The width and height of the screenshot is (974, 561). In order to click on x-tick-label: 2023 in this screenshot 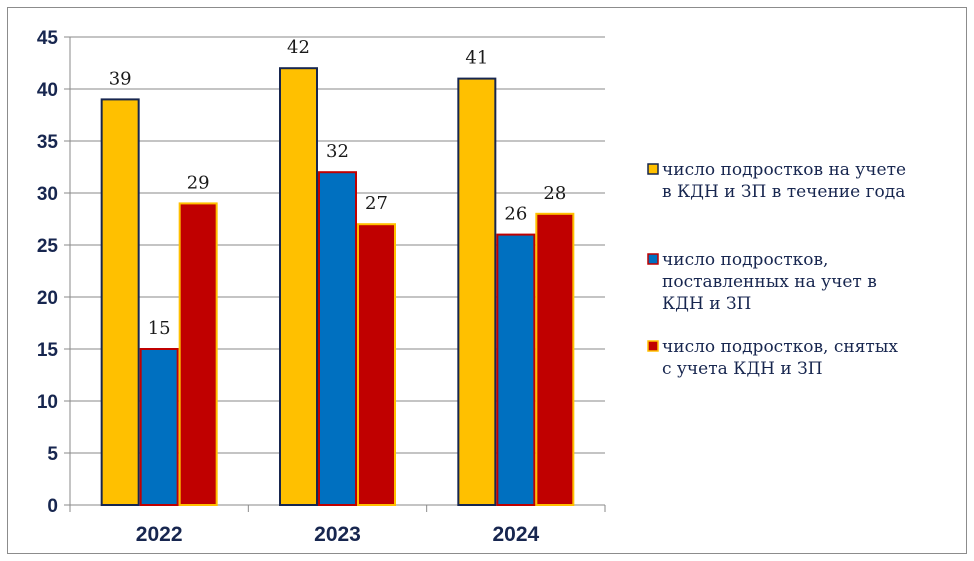, I will do `click(337, 534)`.